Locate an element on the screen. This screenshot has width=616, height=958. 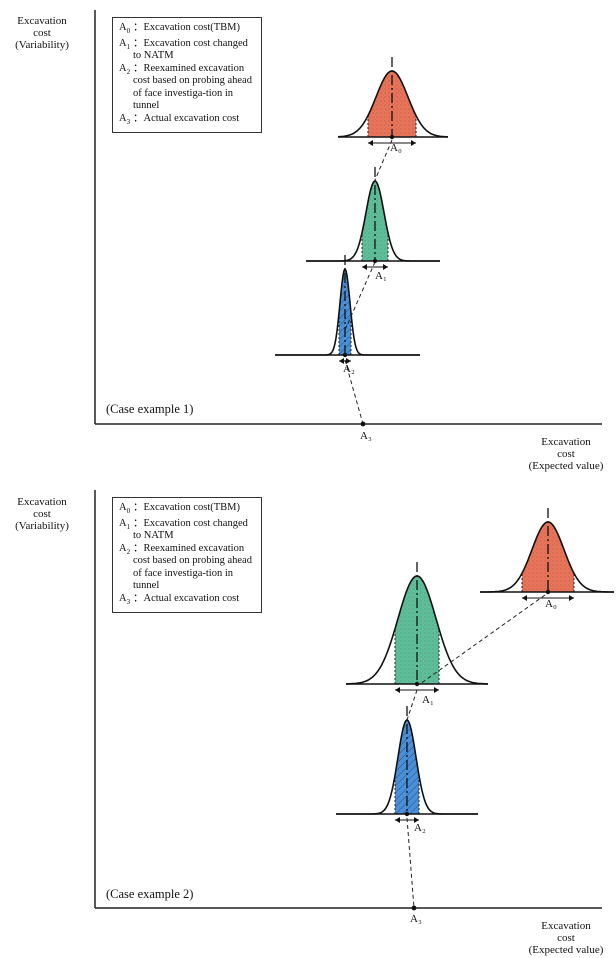
p2-a2-point-dot is located at coordinates (407, 814).